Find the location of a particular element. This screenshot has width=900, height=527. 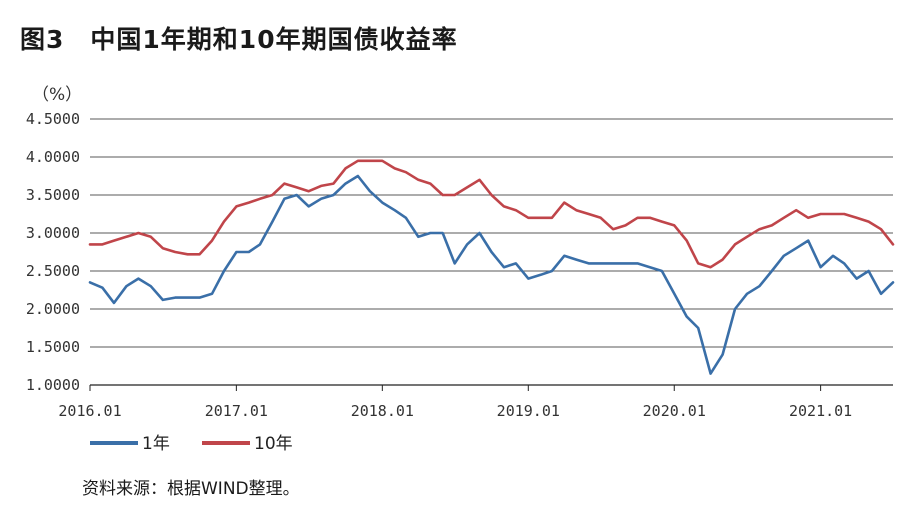

chart-title: 图3 中国1年期和10年期国债收益率 is located at coordinates (239, 38).